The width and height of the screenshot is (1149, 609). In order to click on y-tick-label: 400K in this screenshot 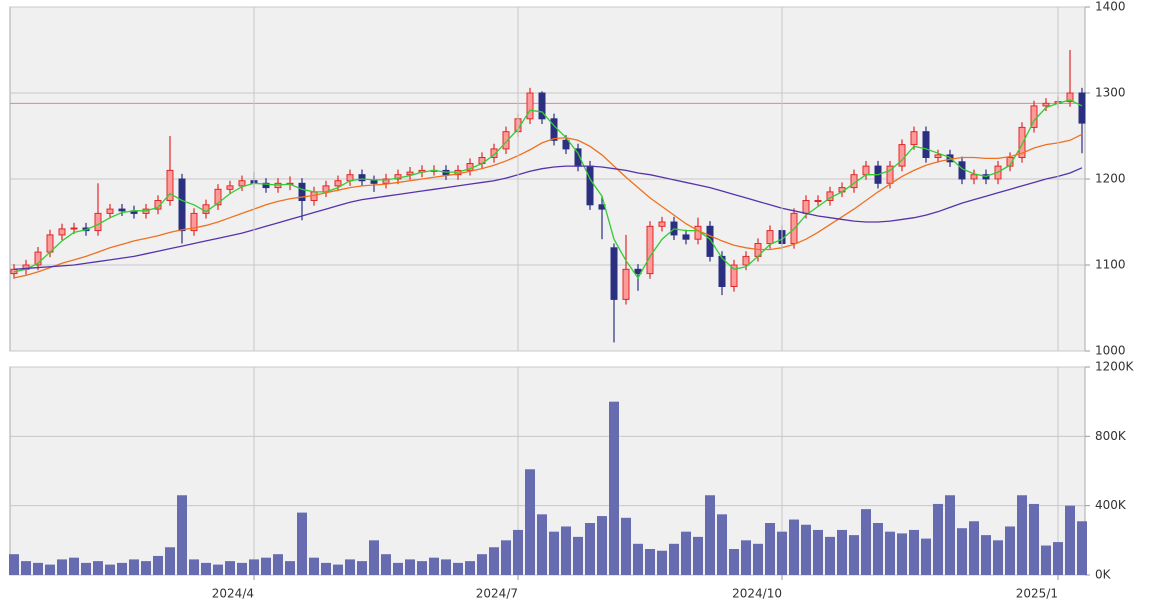, I will do `click(1111, 505)`.